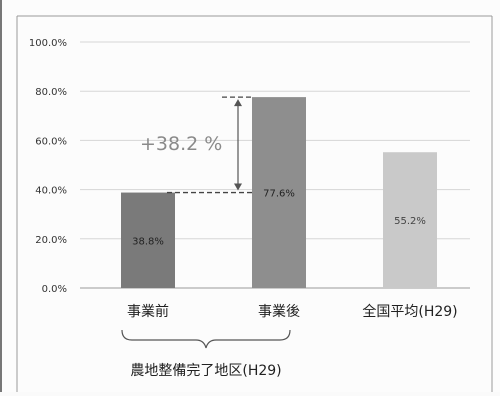  What do you see at coordinates (148, 311) in the screenshot?
I see `x-tick-label: 事業前` at bounding box center [148, 311].